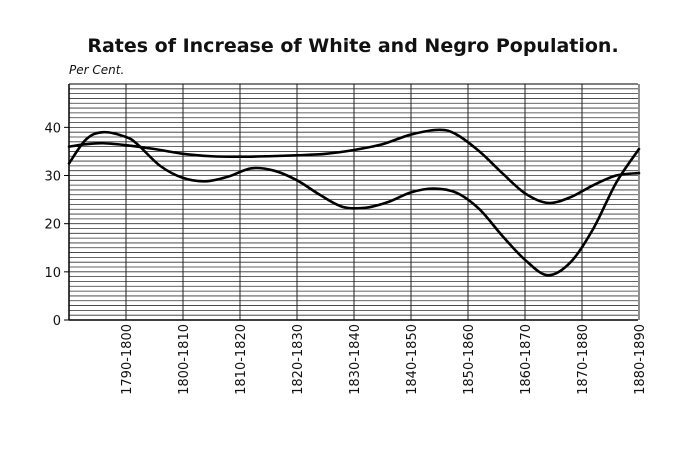  What do you see at coordinates (526, 359) in the screenshot?
I see `x-tick-label: 1860-1870` at bounding box center [526, 359].